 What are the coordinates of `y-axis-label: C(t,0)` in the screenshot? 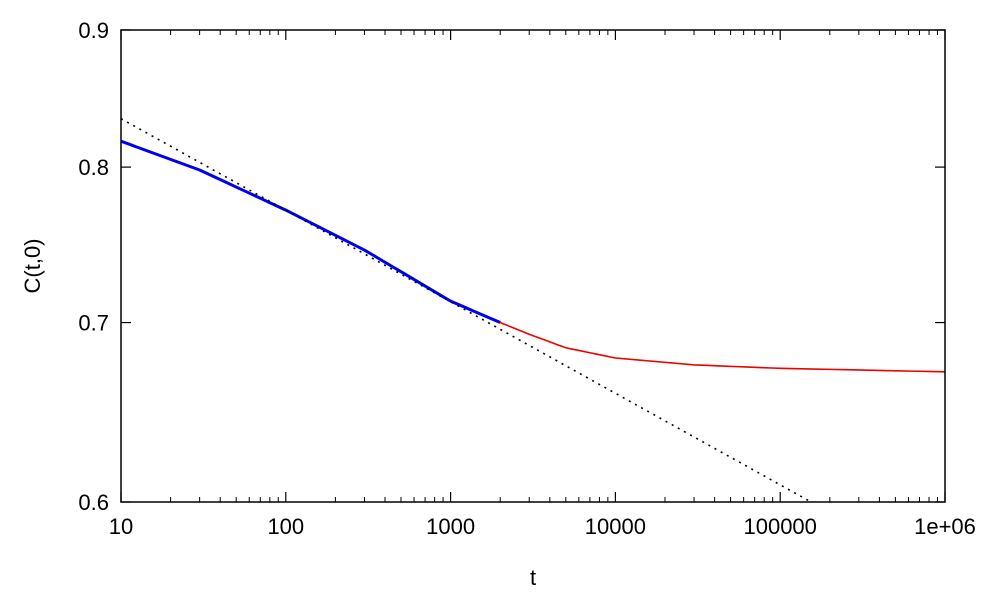 It's located at (32, 266).